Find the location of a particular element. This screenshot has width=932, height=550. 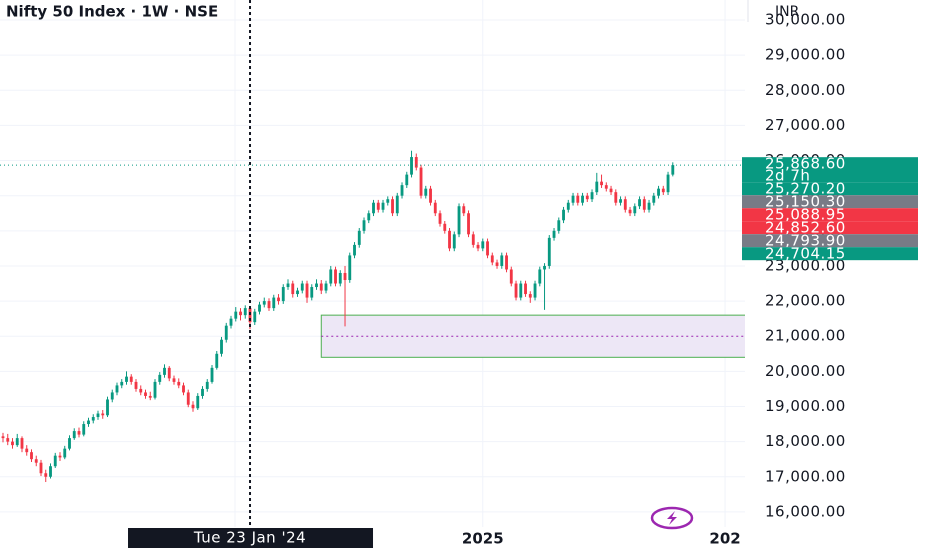

y-tick-label: 20,000.00 is located at coordinates (805, 371).